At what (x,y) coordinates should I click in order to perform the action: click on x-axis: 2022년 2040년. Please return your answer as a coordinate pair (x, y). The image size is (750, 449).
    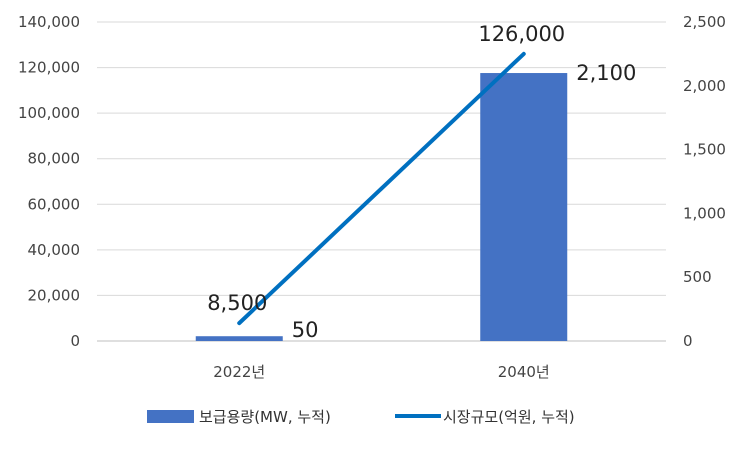
    Looking at the image, I should click on (381, 372).